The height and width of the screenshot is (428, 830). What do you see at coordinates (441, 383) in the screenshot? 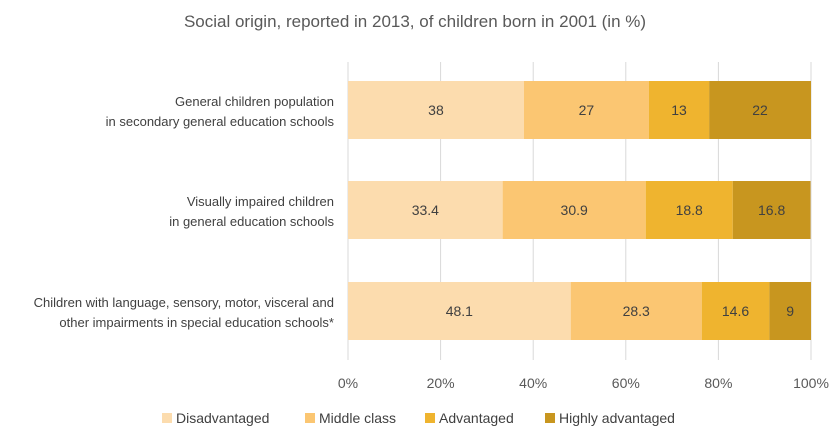
I see `x-tick-label-1: 20%` at bounding box center [441, 383].